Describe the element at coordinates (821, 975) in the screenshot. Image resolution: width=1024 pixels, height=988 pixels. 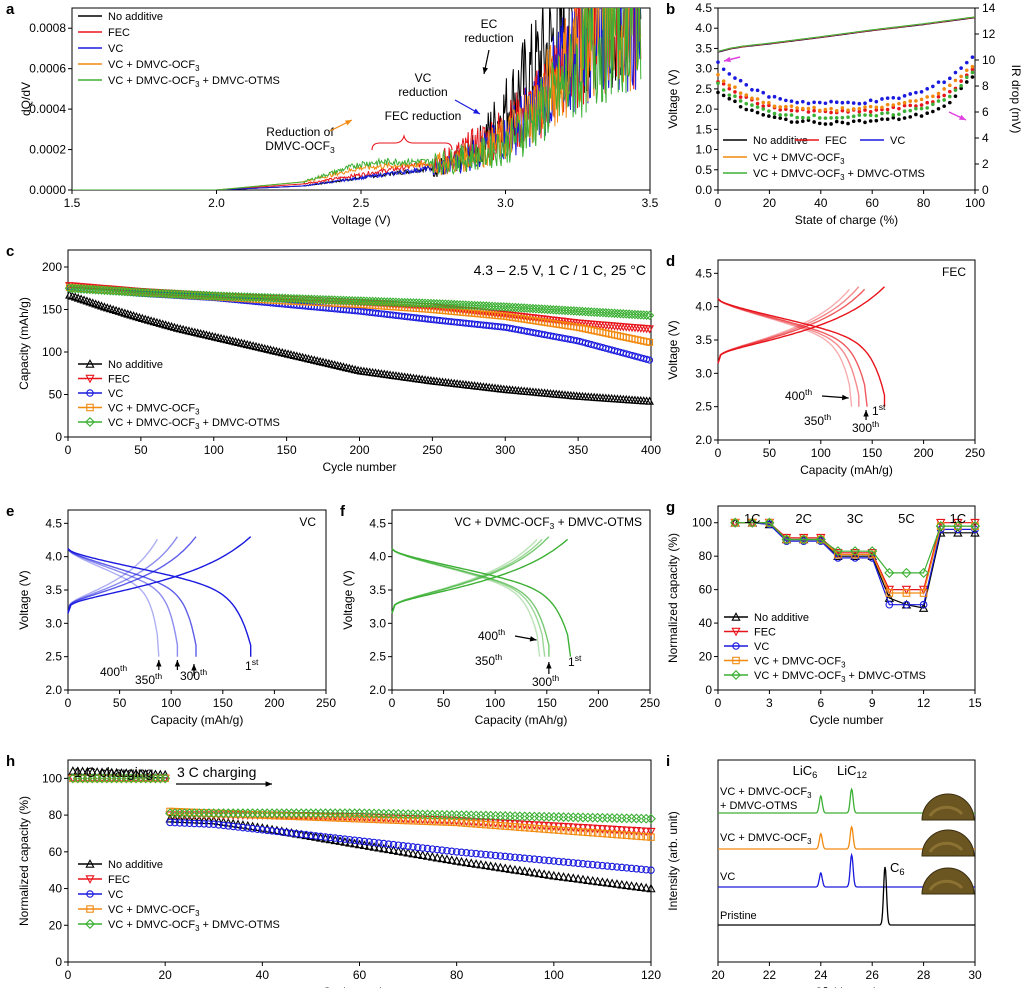
I see `x-tick-label: 24` at that location.